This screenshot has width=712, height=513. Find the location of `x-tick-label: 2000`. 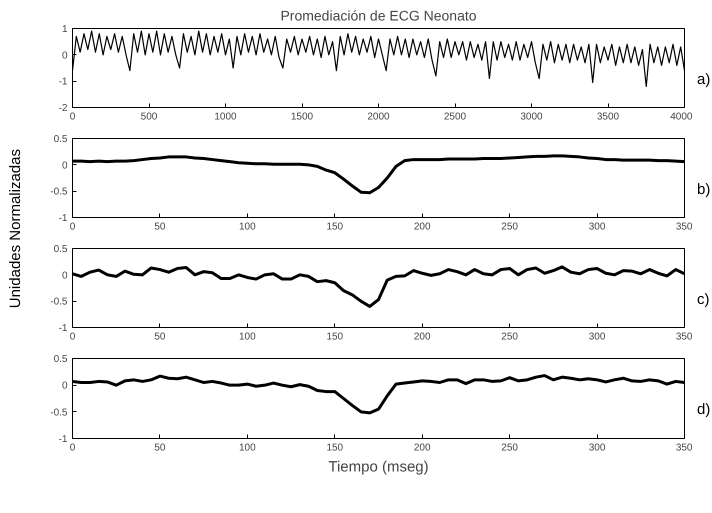

x-tick-label: 2000 is located at coordinates (378, 117).